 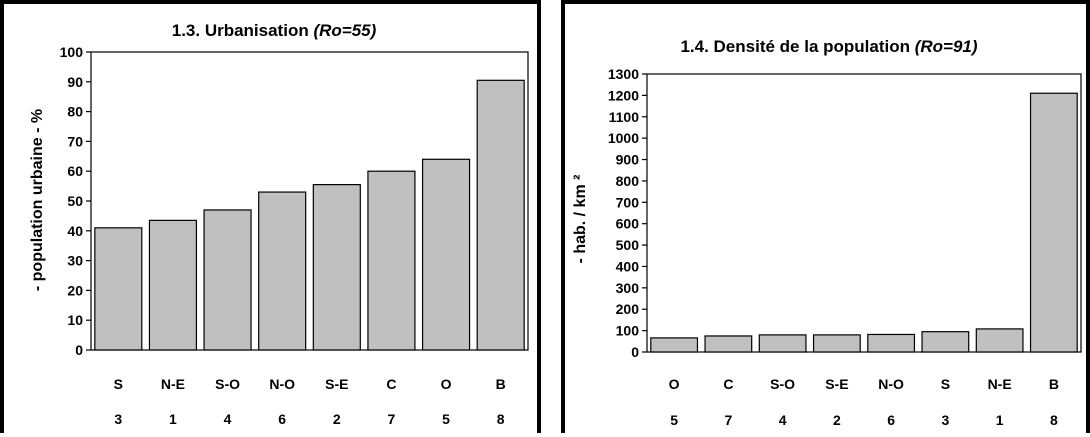 I want to click on y-axis-label: - hab. / km ², so click(x=580, y=219).